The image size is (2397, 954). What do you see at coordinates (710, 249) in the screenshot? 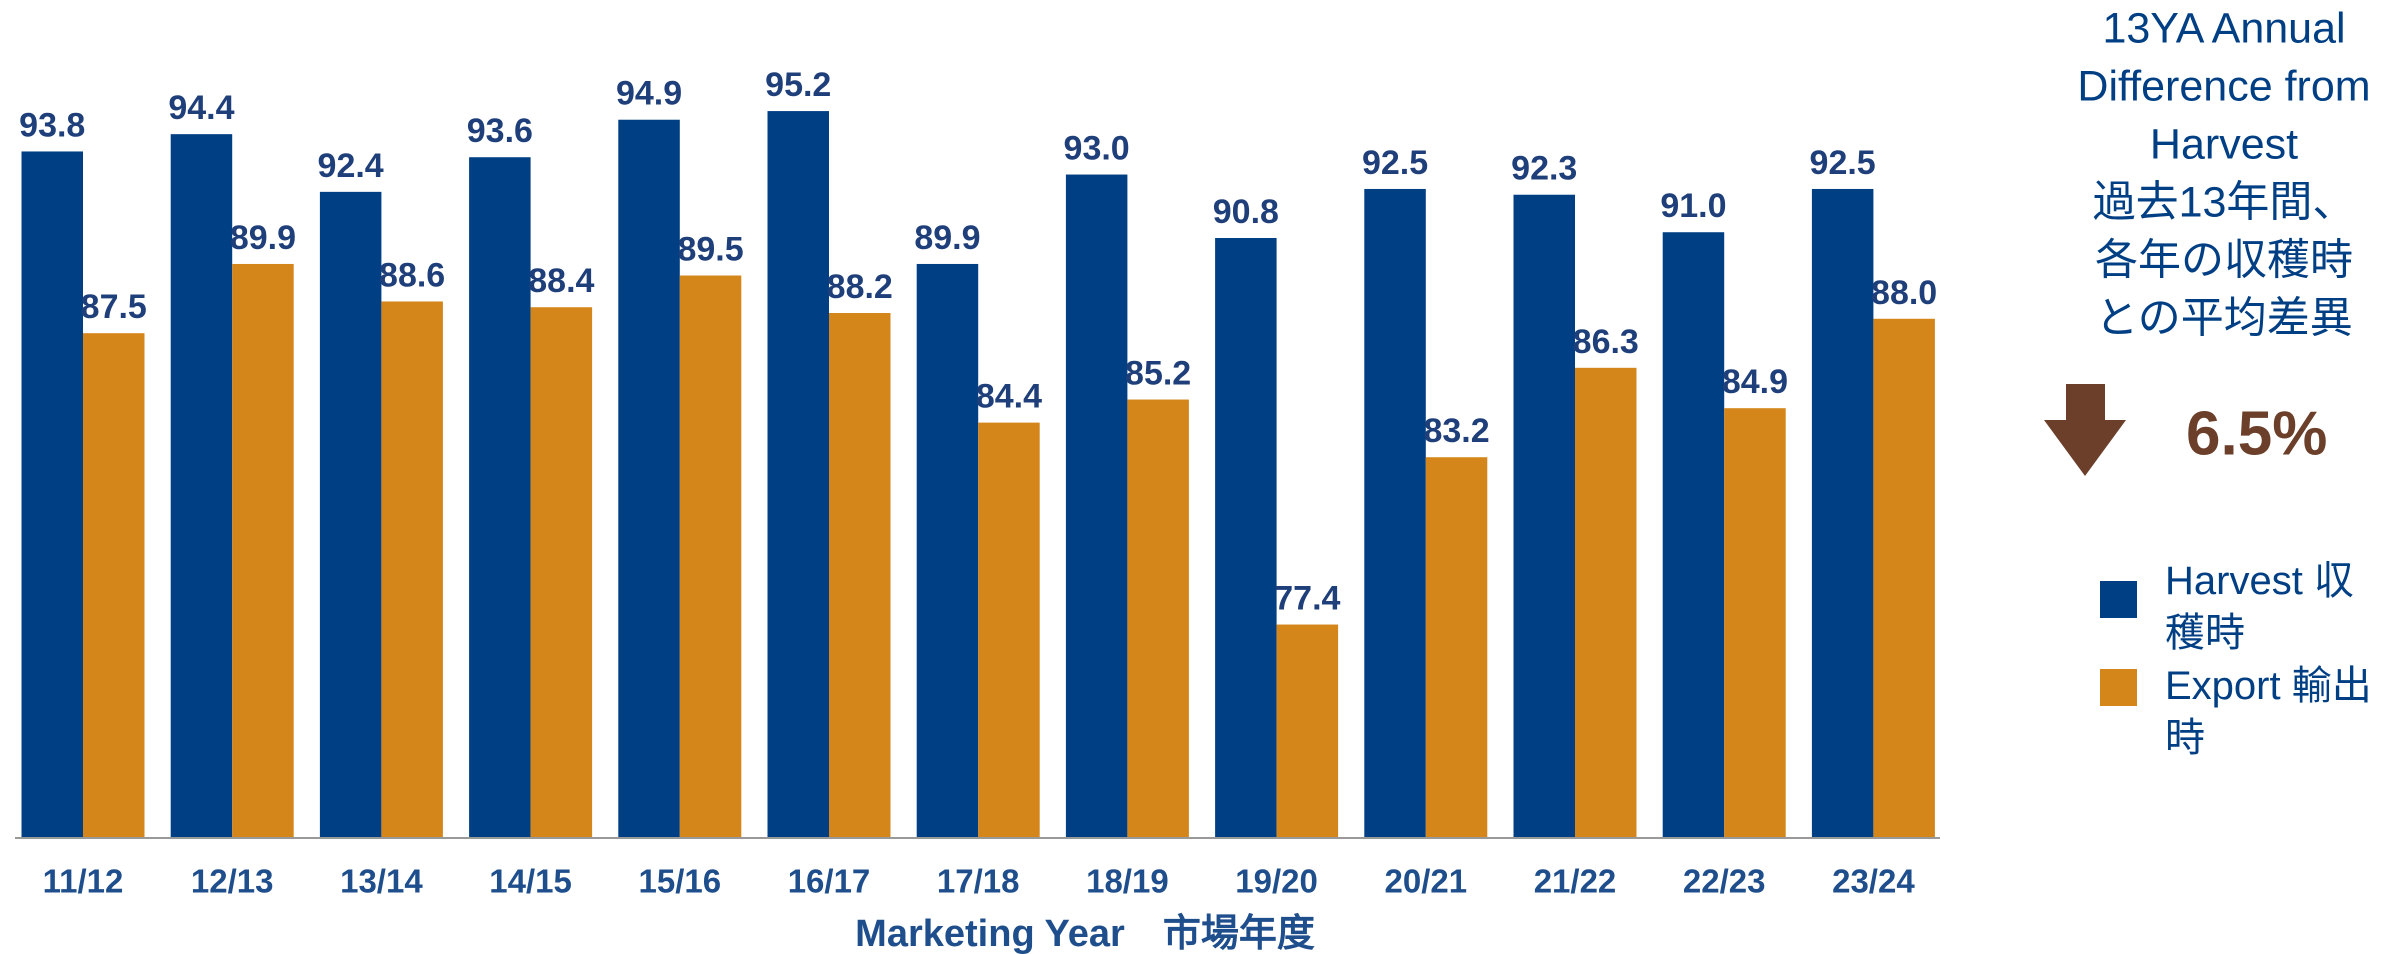
I see `data-label: 89.5` at bounding box center [710, 249].